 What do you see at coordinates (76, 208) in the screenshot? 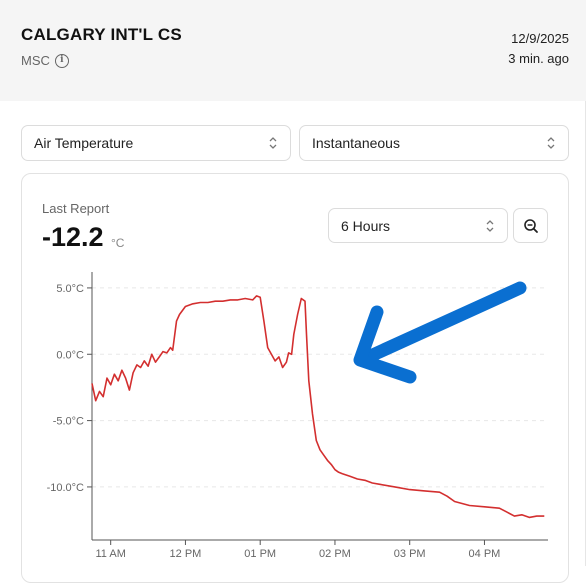
I see `last-report-label: Last Report` at bounding box center [76, 208].